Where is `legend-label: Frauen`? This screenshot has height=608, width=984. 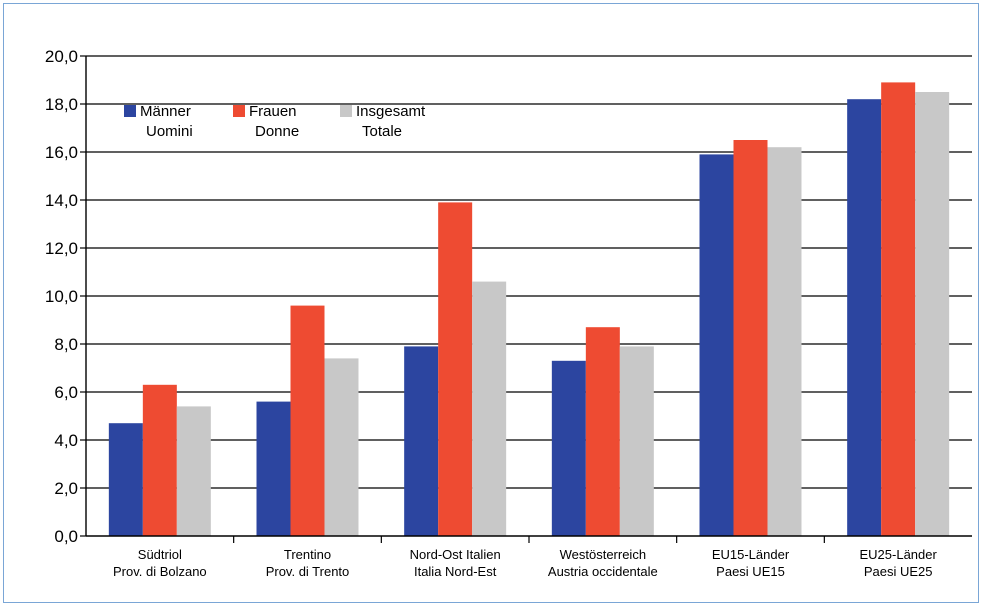
legend-label: Frauen is located at coordinates (273, 111).